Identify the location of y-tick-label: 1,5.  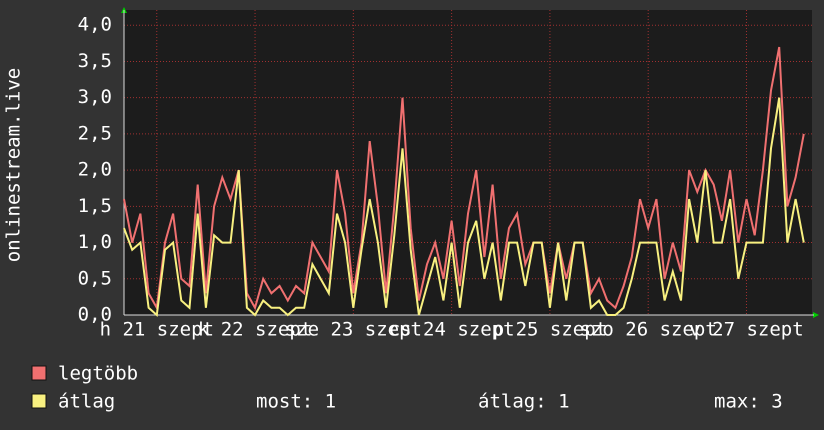
(95, 206).